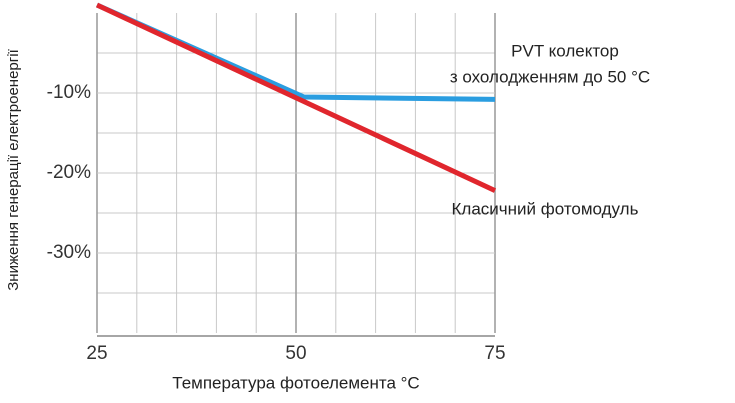  What do you see at coordinates (96, 353) in the screenshot?
I see `x-tick-label: 25` at bounding box center [96, 353].